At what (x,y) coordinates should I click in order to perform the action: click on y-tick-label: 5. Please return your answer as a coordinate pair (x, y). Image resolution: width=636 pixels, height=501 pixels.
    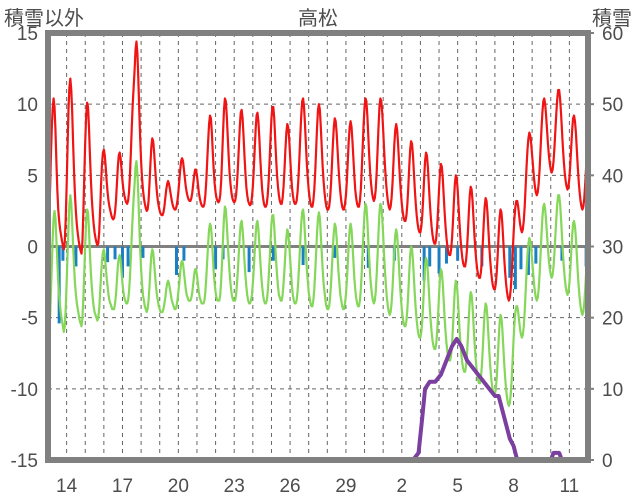
    Looking at the image, I should click on (32, 176).